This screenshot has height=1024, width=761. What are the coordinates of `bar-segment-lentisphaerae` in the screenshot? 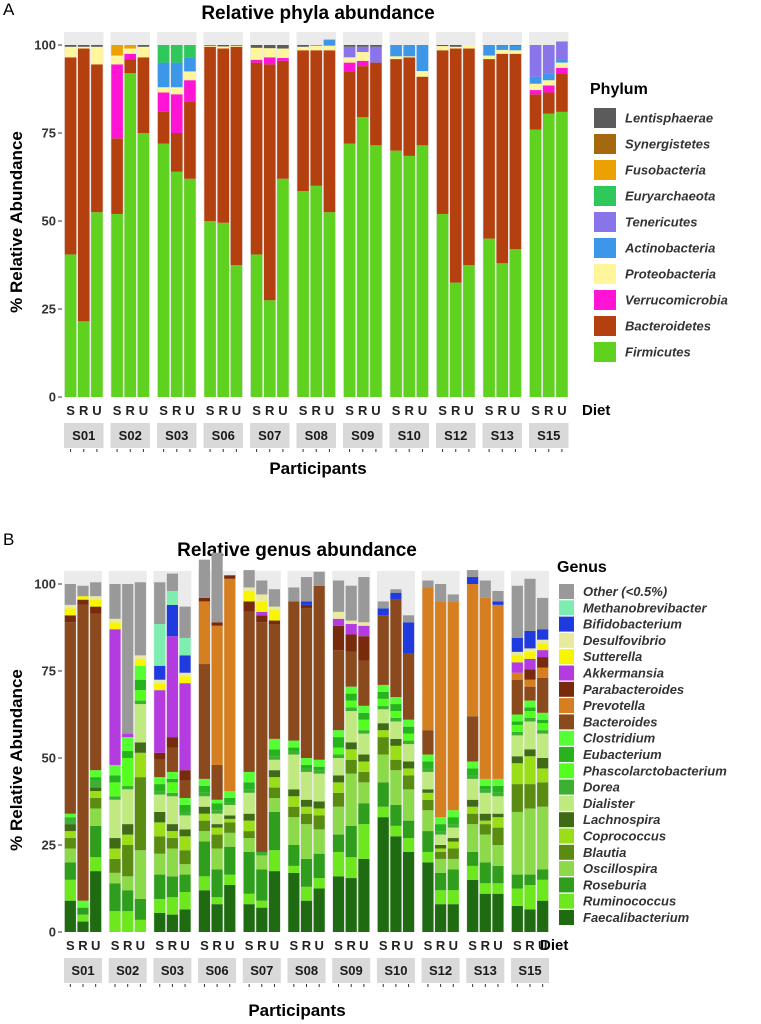 It's located at (210, 45).